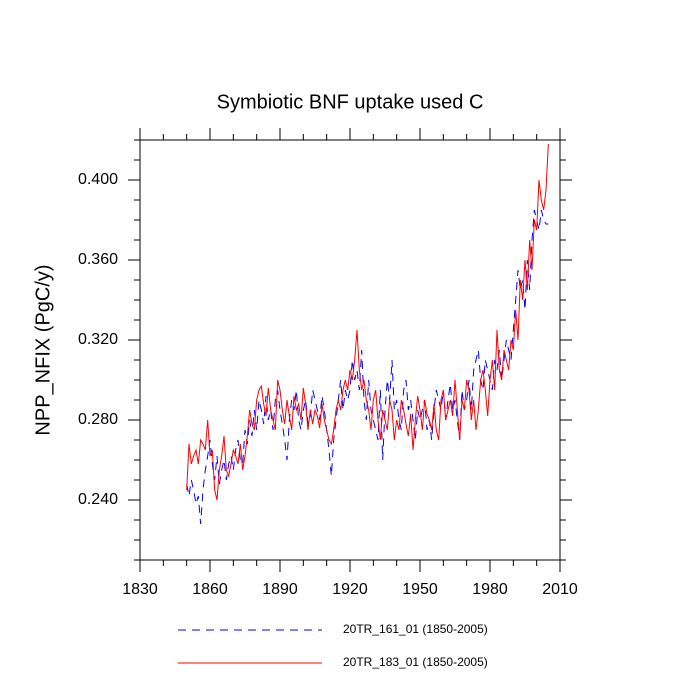 Image resolution: width=700 pixels, height=700 pixels. What do you see at coordinates (415, 662) in the screenshot?
I see `legend-label: 20TR_183_01 (1850-2005)` at bounding box center [415, 662].